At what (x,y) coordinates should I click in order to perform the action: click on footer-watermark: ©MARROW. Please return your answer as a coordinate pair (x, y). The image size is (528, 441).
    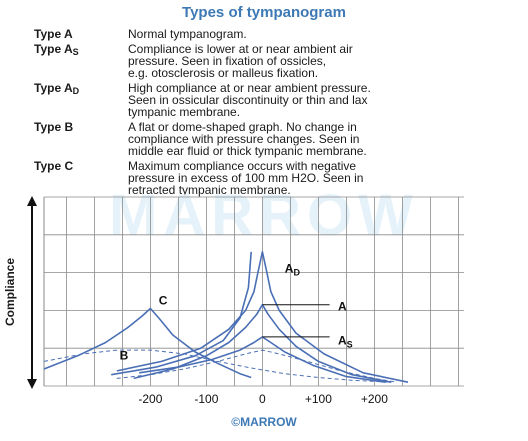
    Looking at the image, I should click on (264, 422).